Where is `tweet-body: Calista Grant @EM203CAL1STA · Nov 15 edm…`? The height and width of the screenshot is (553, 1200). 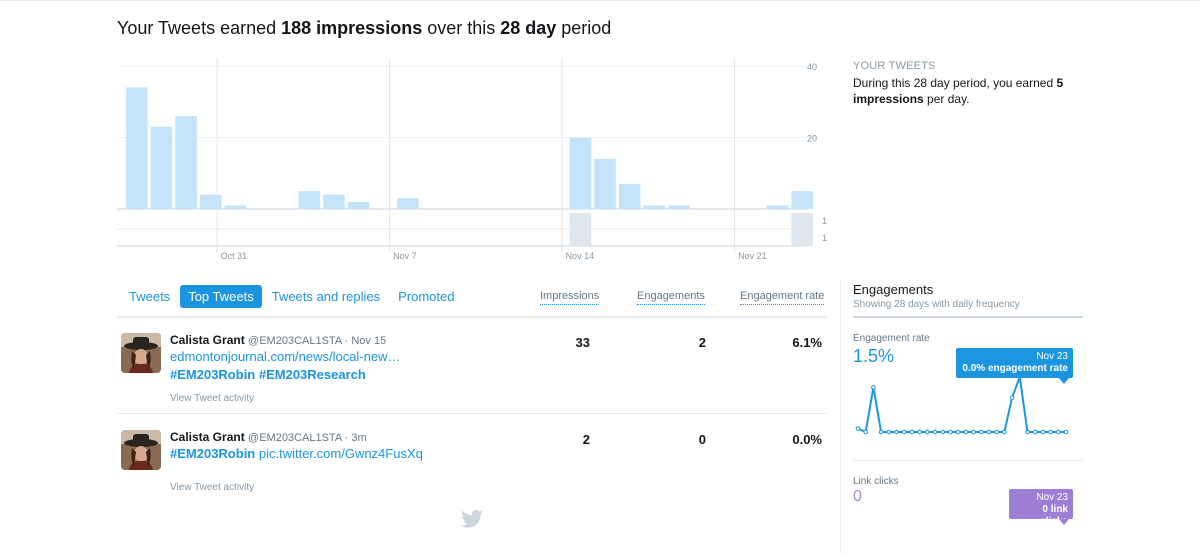
tweet-body: Calista Grant @EM203CAL1STA · Nov 15 edm… is located at coordinates (300, 368).